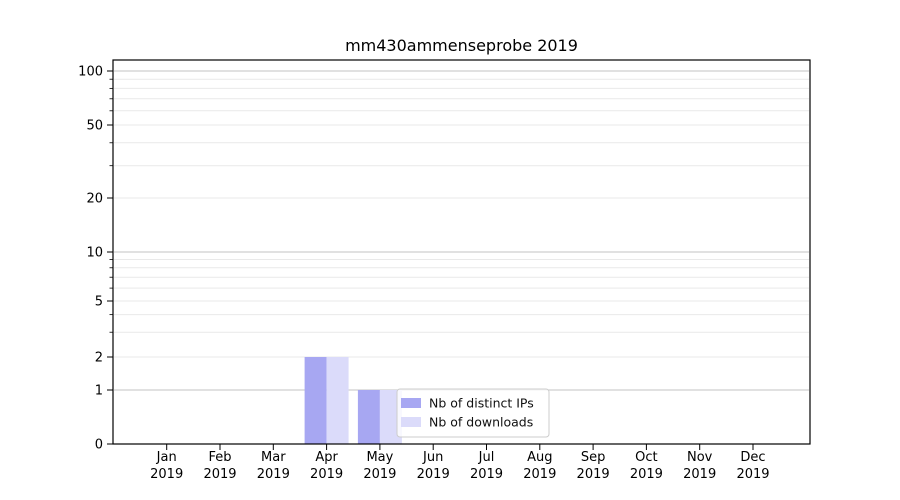 Image resolution: width=900 pixels, height=500 pixels. What do you see at coordinates (166, 457) in the screenshot?
I see `x-tick-month-label: Jan` at bounding box center [166, 457].